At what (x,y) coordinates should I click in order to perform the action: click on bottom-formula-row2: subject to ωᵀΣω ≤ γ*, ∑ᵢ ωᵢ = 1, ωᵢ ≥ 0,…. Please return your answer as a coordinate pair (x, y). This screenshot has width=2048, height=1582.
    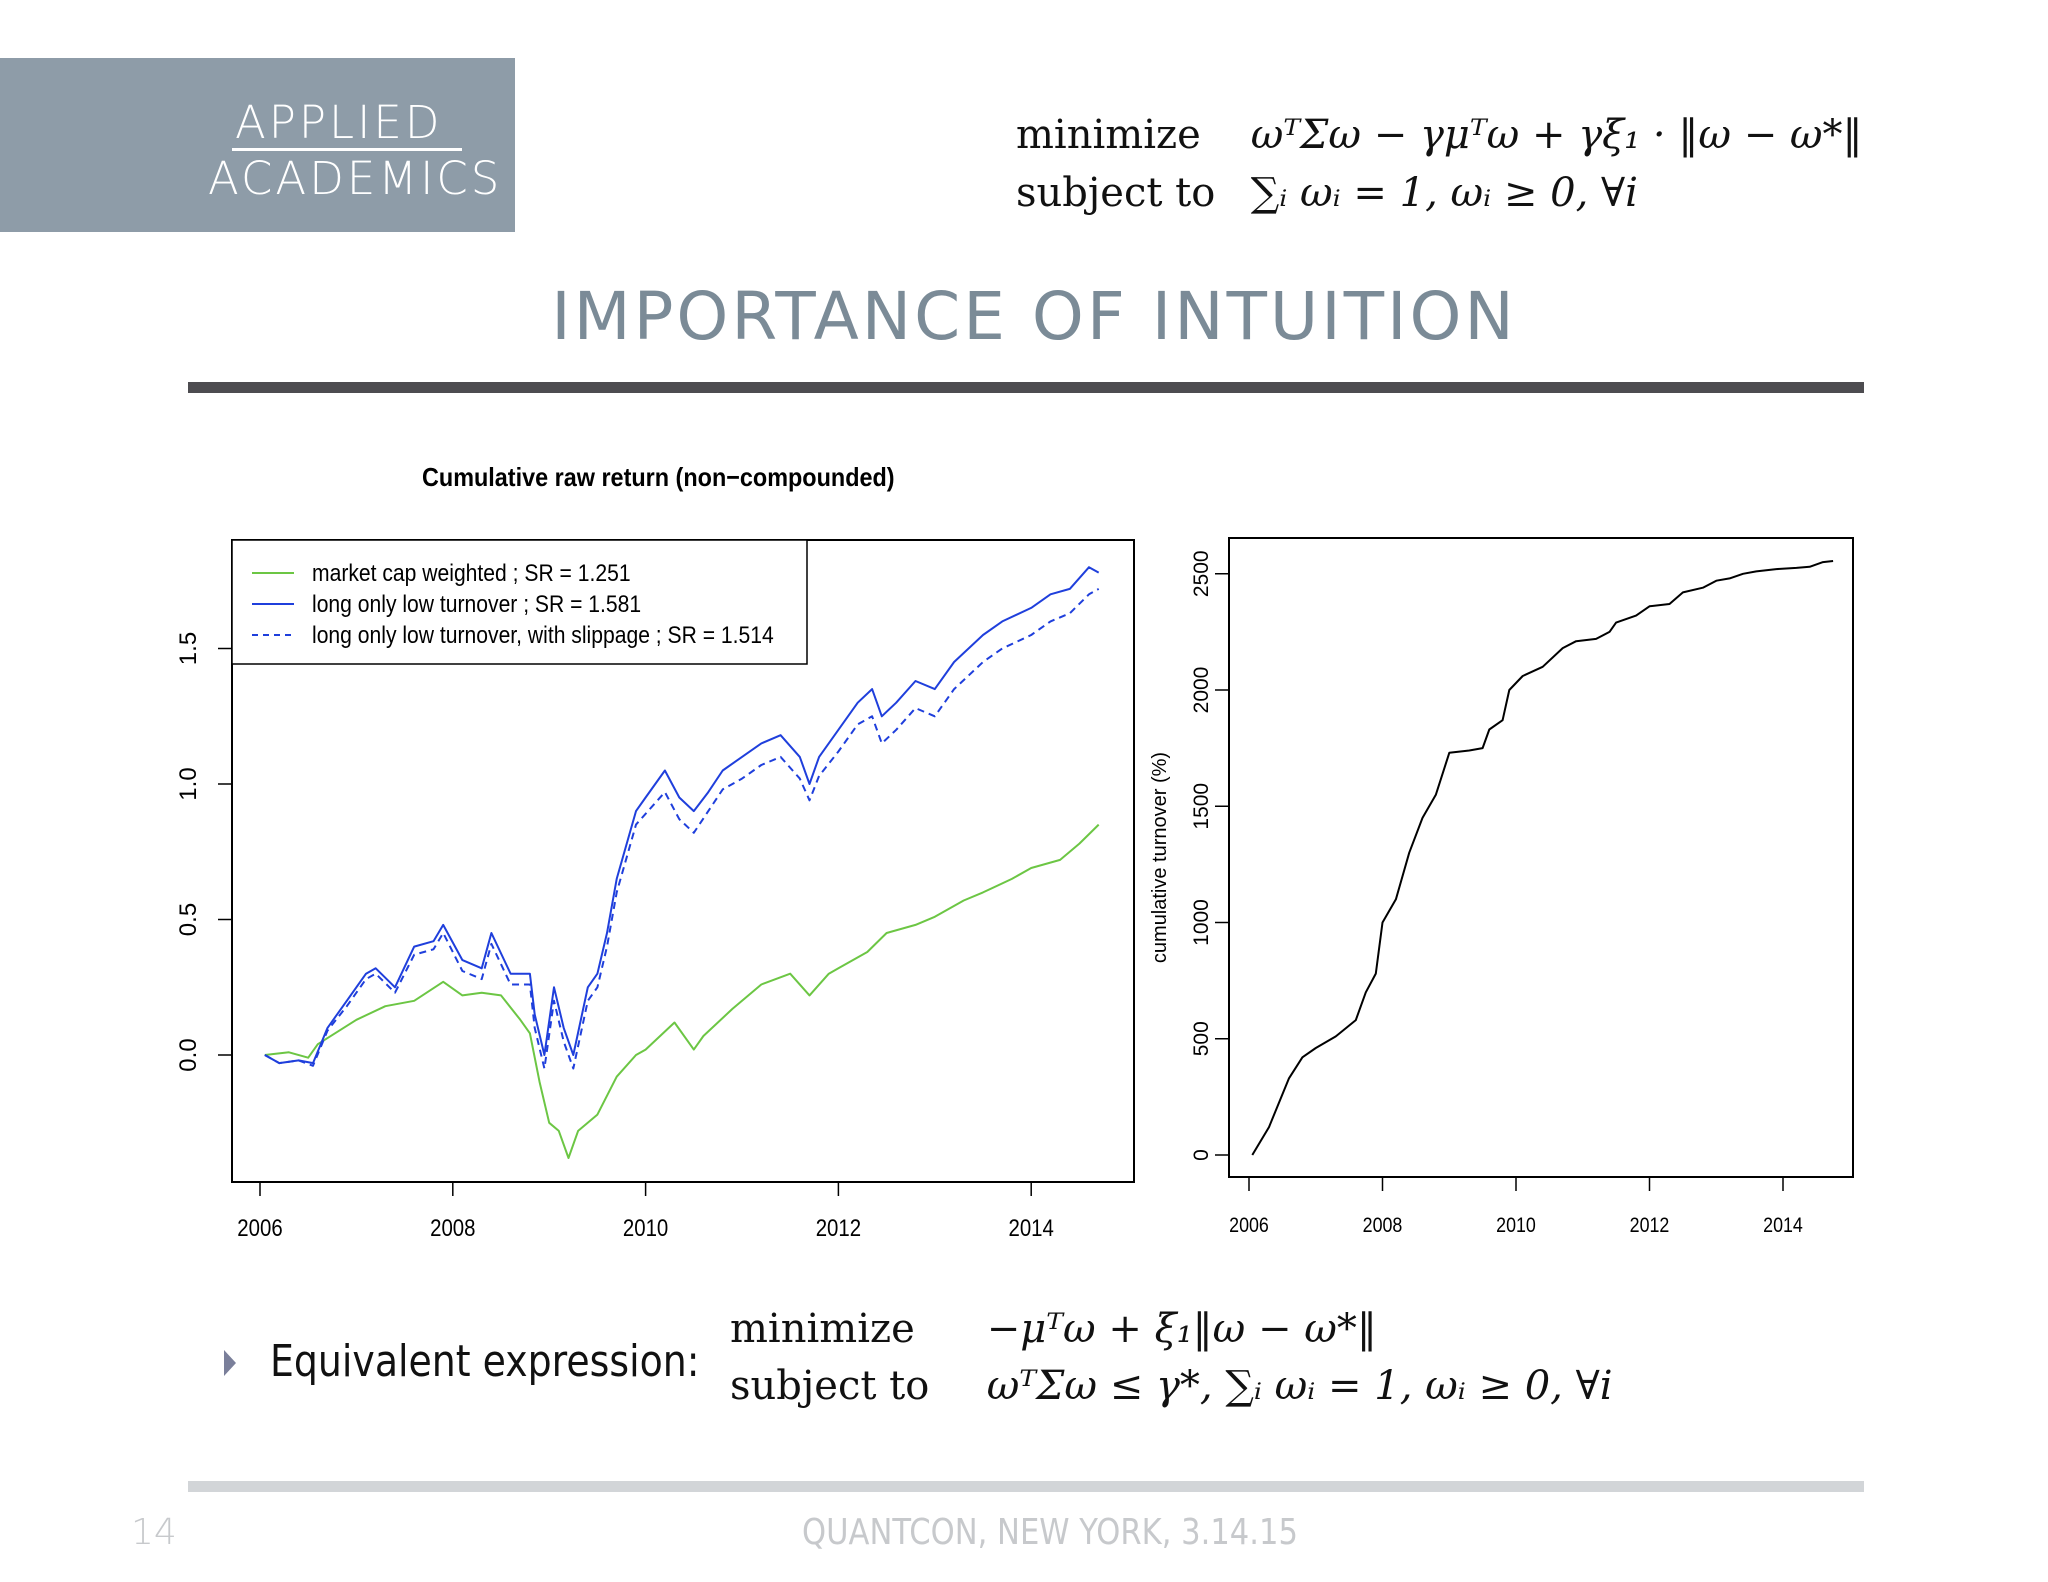
    Looking at the image, I should click on (1171, 1386).